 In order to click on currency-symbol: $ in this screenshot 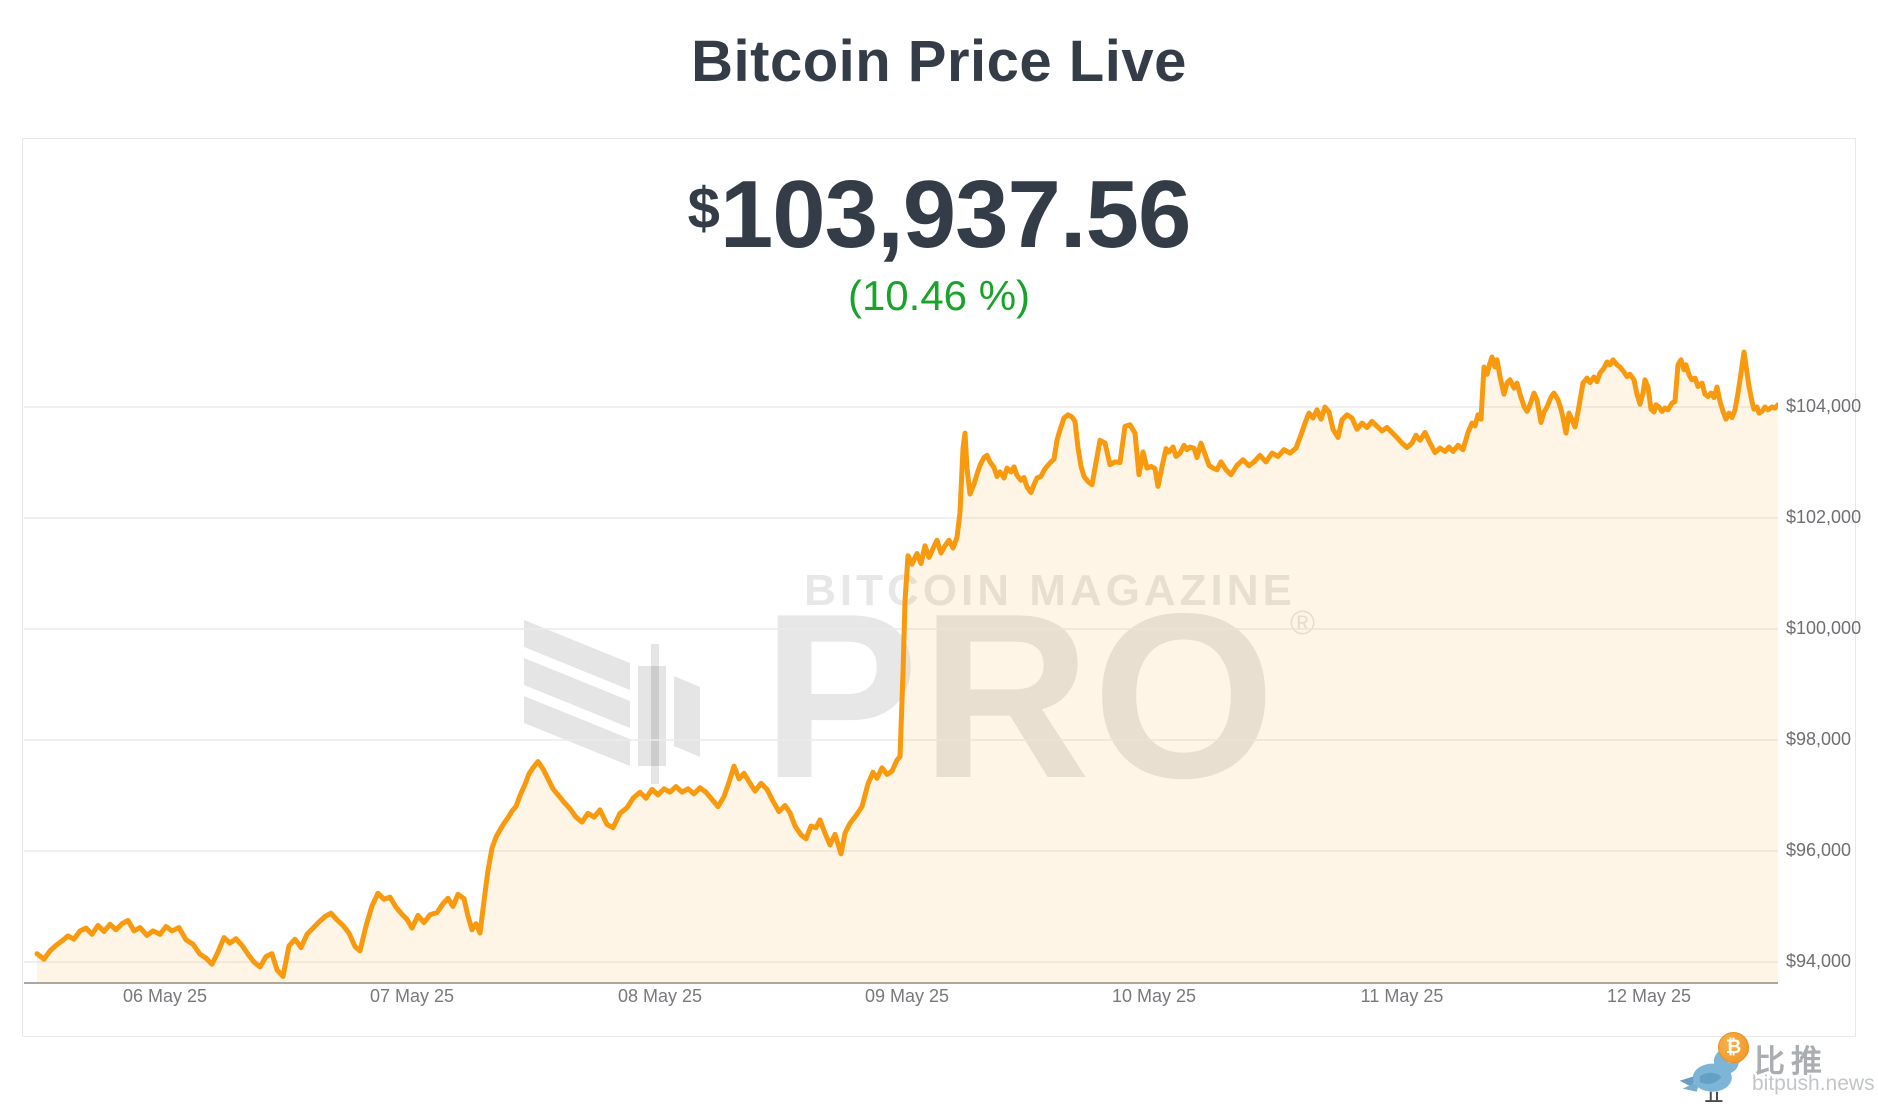, I will do `click(703, 208)`.